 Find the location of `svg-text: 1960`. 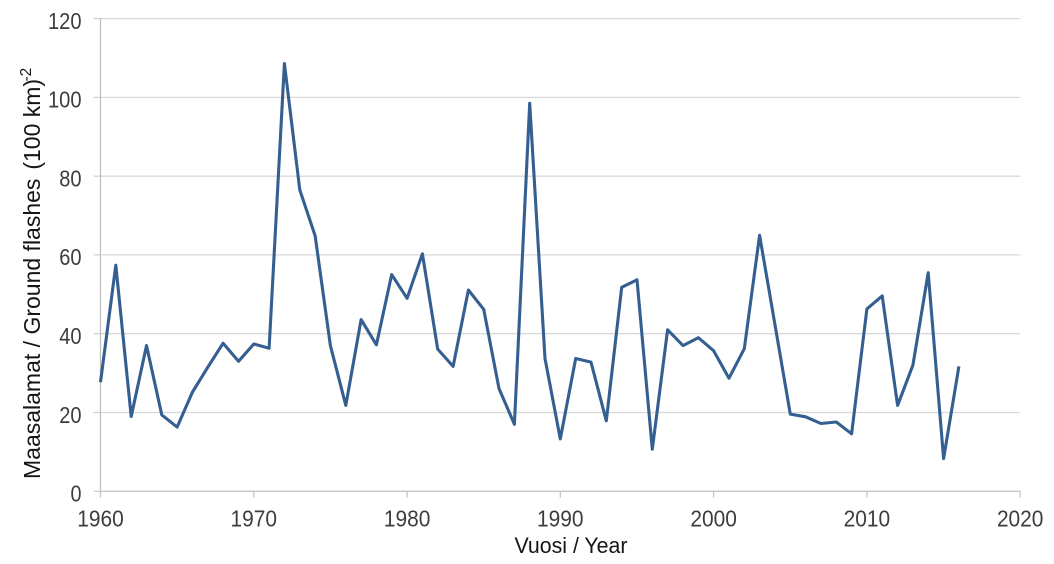

svg-text: 1960 is located at coordinates (100, 519).